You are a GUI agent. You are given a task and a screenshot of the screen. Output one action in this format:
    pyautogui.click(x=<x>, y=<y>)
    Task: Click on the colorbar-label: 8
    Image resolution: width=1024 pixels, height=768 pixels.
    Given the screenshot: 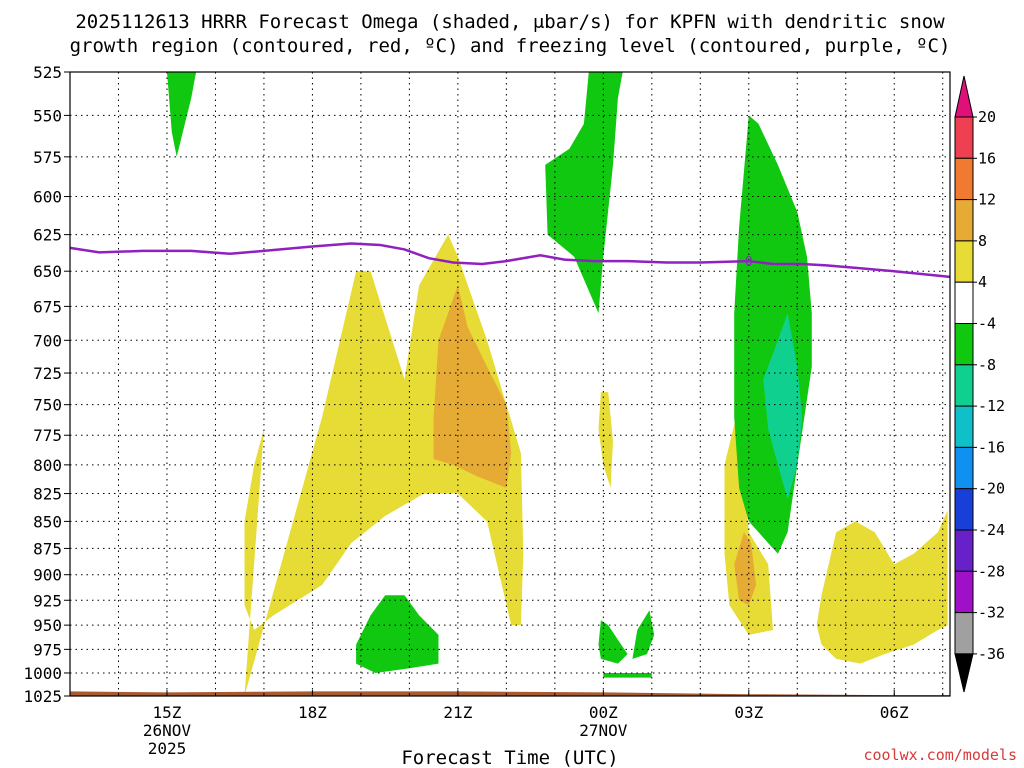 What is the action you would take?
    pyautogui.click(x=982, y=241)
    